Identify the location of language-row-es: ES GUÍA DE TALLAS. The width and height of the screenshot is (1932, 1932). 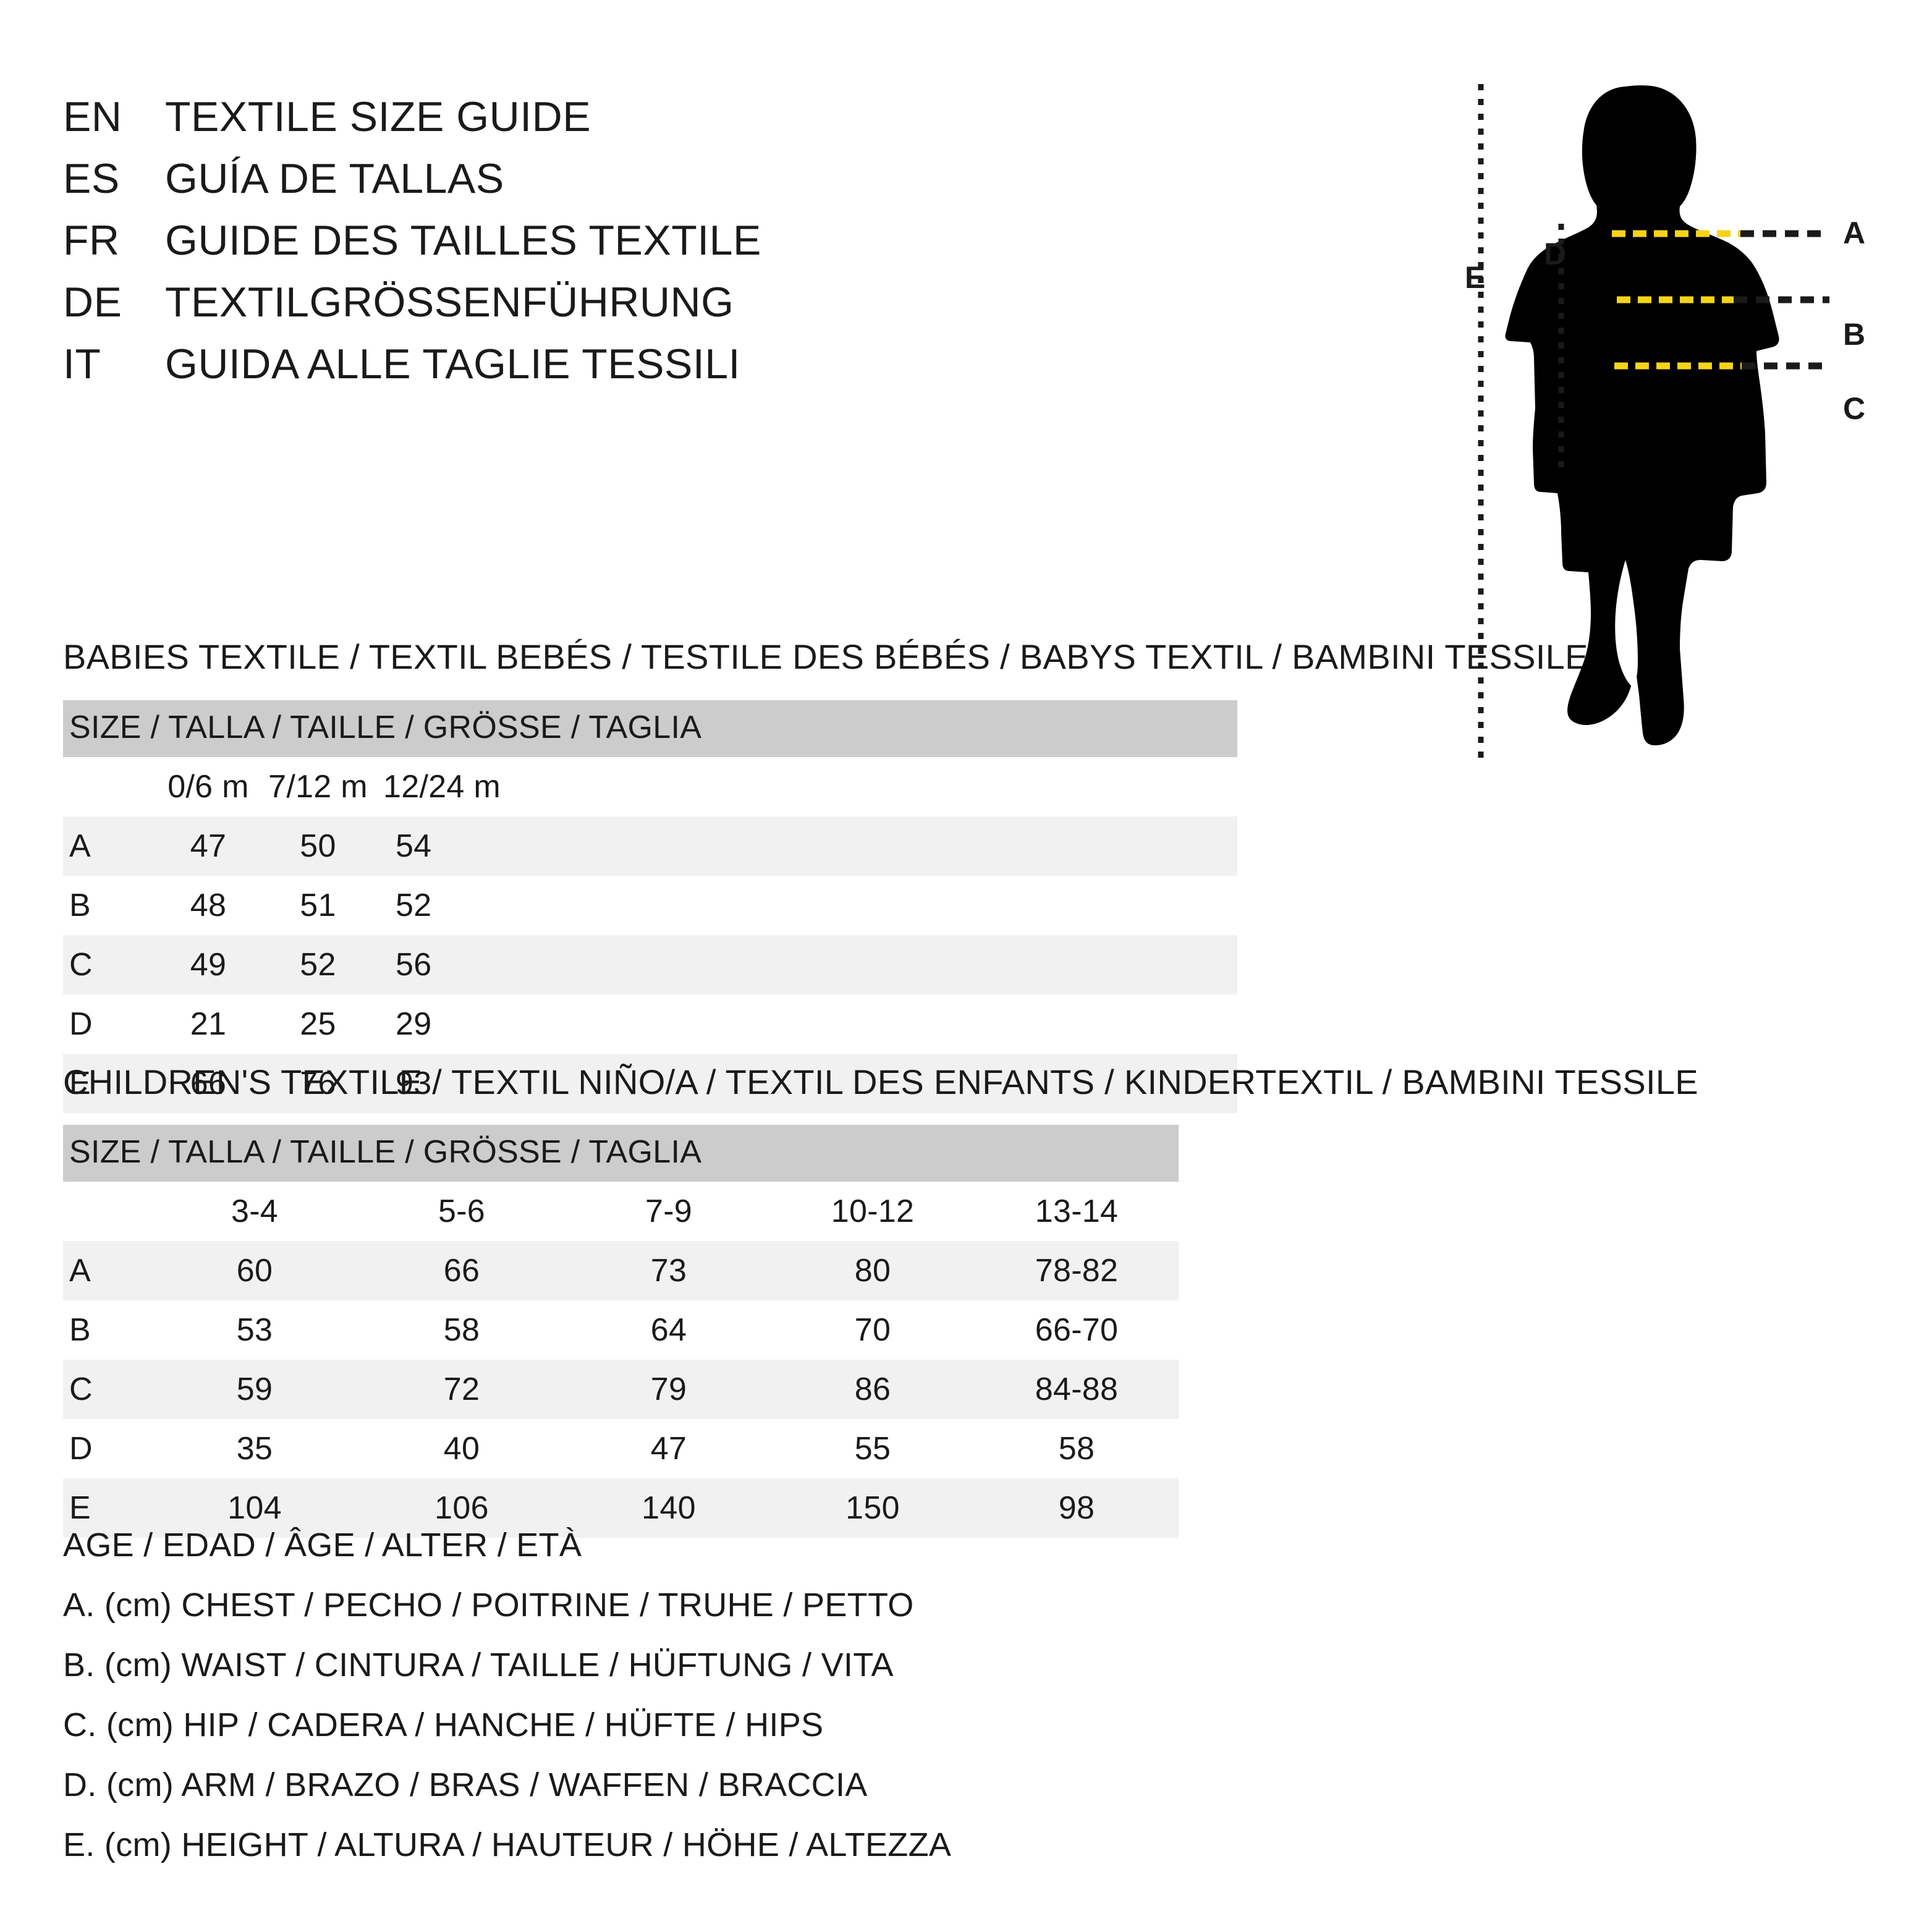
(588, 185).